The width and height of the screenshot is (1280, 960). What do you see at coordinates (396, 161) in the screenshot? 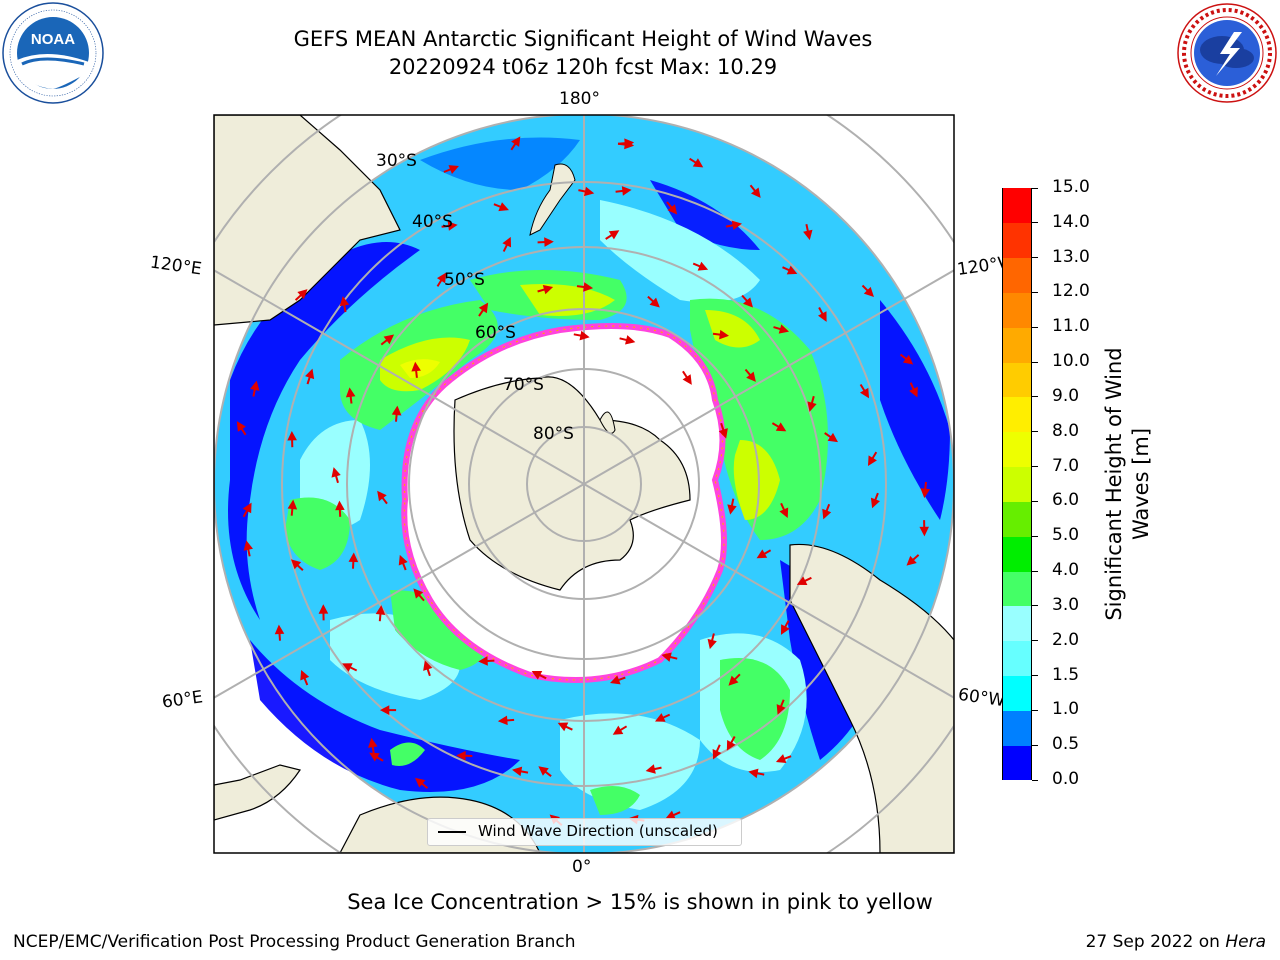
I see `lat-label-30s: 30°S` at bounding box center [396, 161].